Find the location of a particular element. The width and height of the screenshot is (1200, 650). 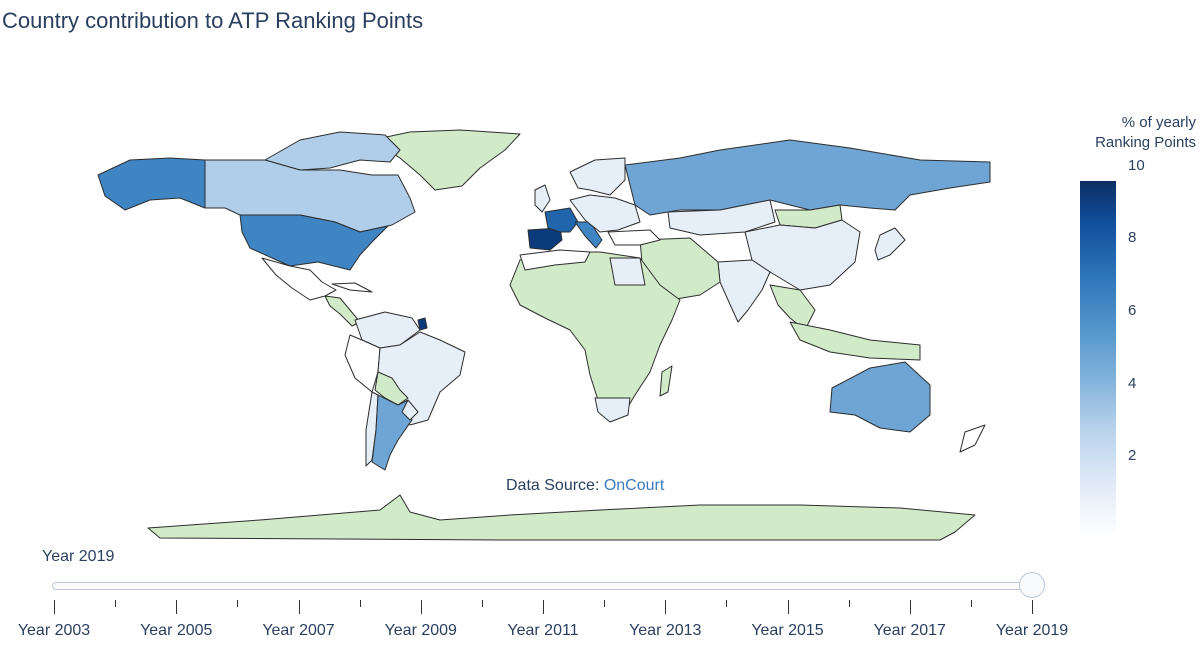

country-argentina is located at coordinates (392, 432).